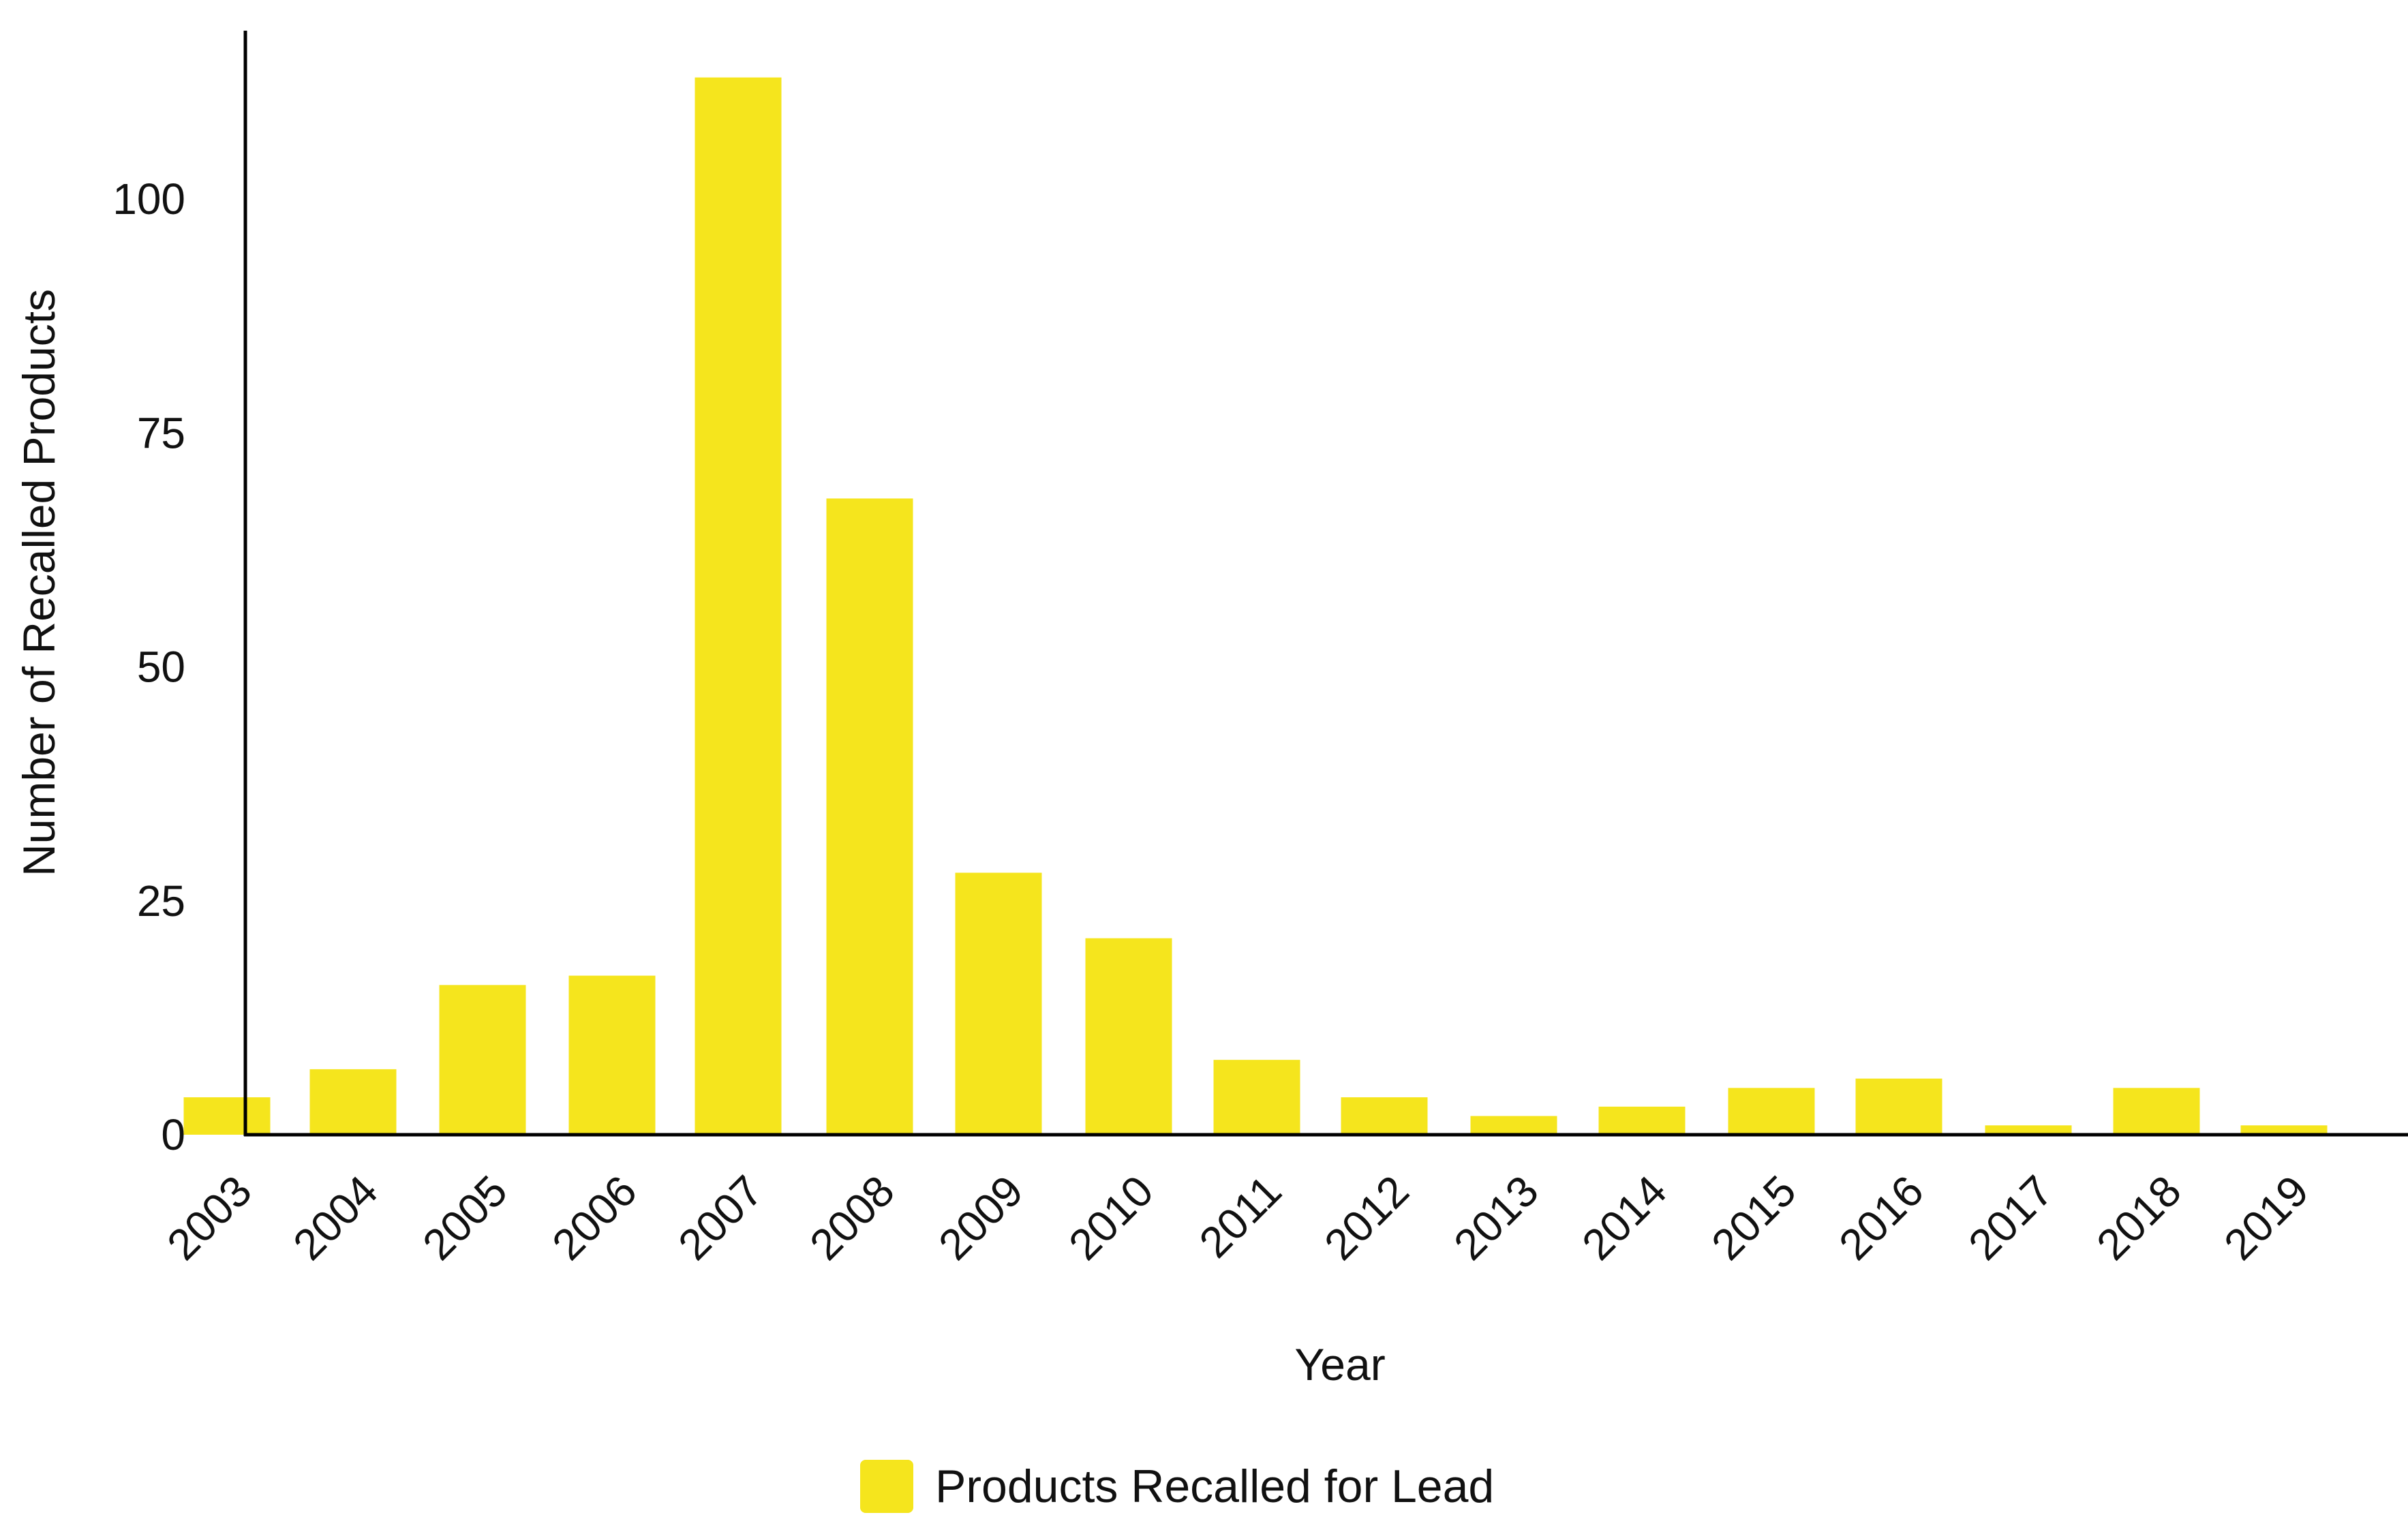 Image resolution: width=2408 pixels, height=1515 pixels. What do you see at coordinates (612, 1055) in the screenshot?
I see `bar-2006` at bounding box center [612, 1055].